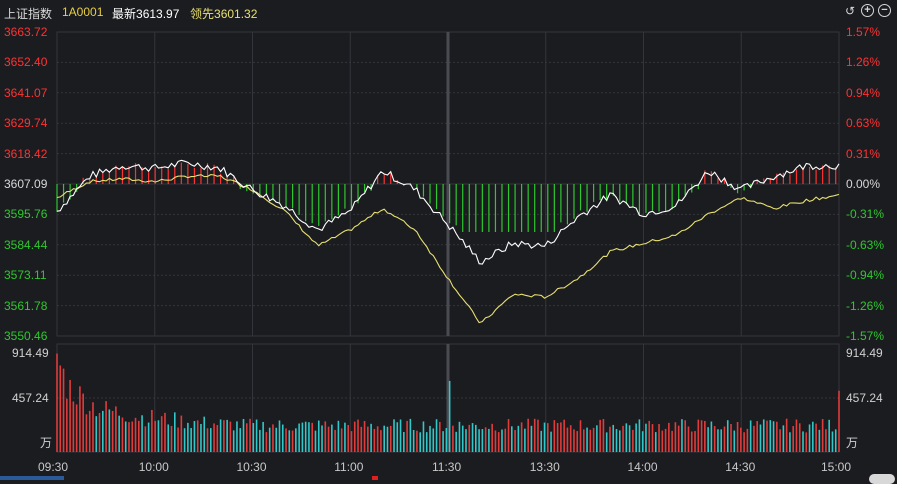 This screenshot has height=484, width=897. I want to click on price-axis-label-left: 3652.40, so click(26, 62).